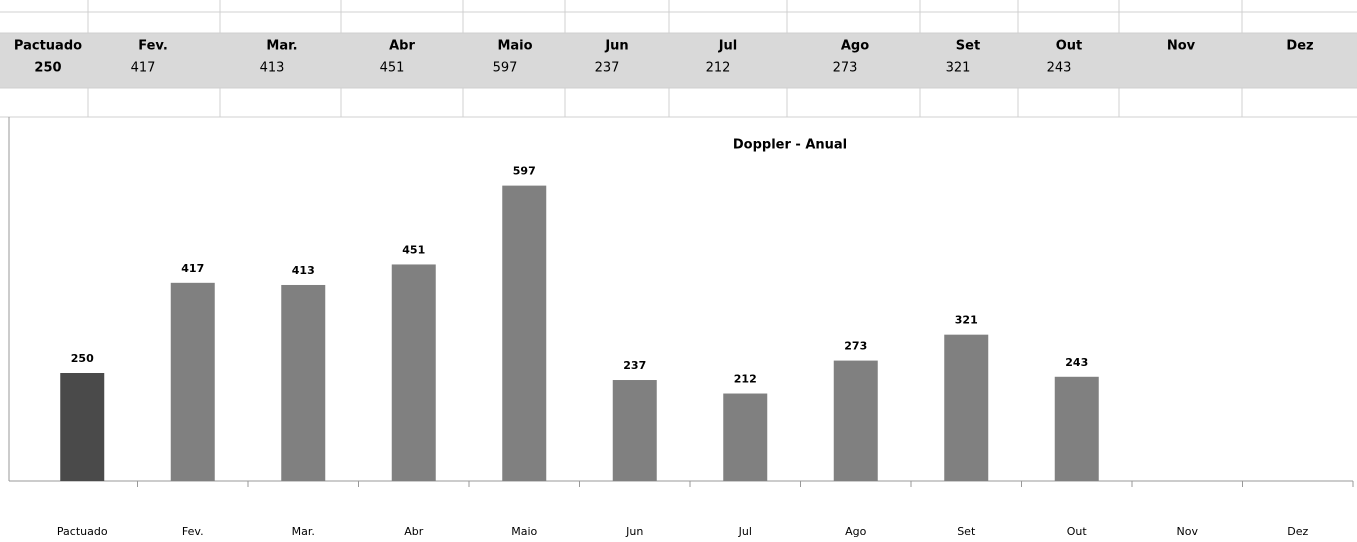 This screenshot has width=1357, height=542. Describe the element at coordinates (514, 46) in the screenshot. I see `header-cell: Maio` at that location.